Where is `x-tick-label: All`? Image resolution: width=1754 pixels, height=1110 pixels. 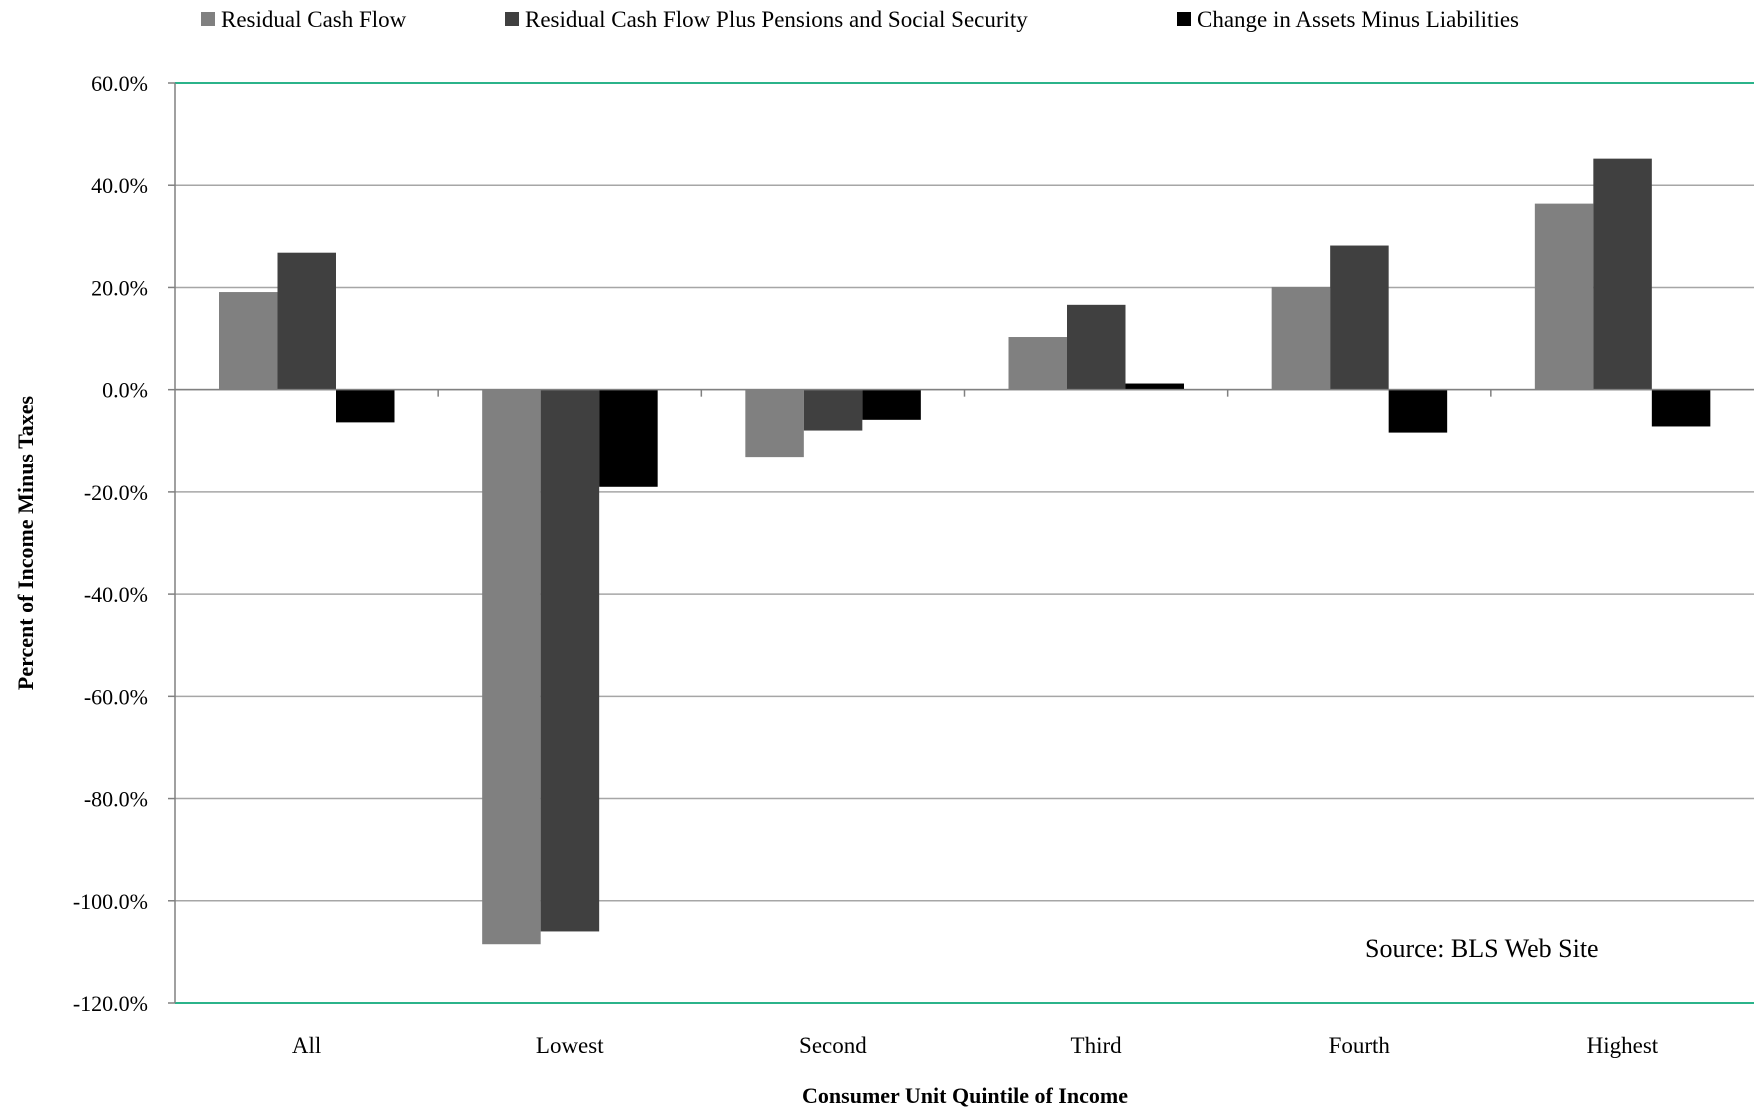 x-tick-label: All is located at coordinates (306, 1045).